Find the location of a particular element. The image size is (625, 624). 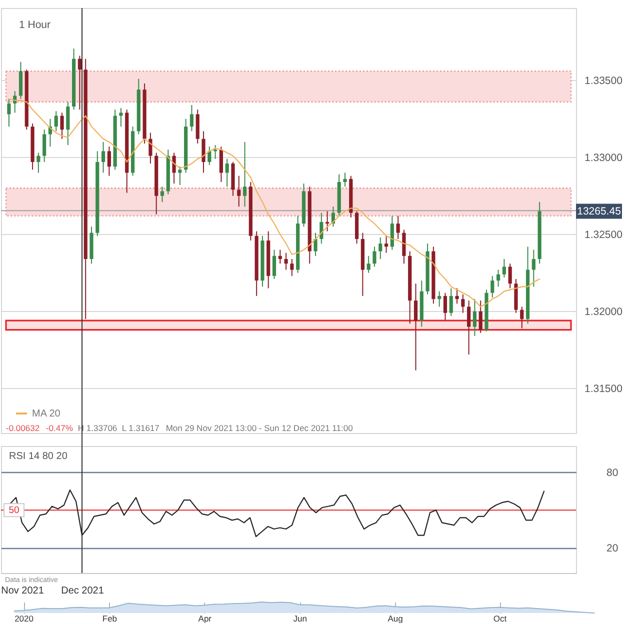

y-tick-label: 1.31500 is located at coordinates (603, 388).